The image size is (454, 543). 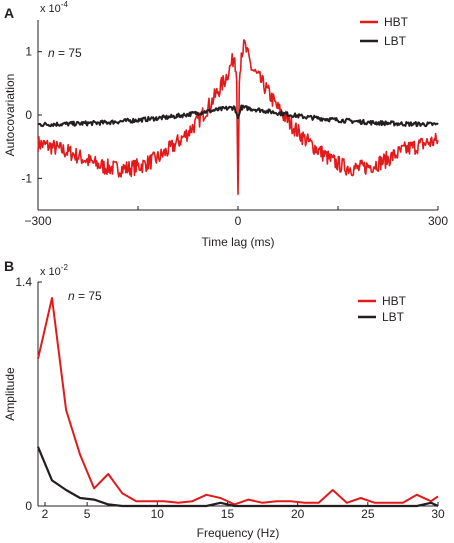 What do you see at coordinates (228, 514) in the screenshot?
I see `x-tick-label: 15` at bounding box center [228, 514].